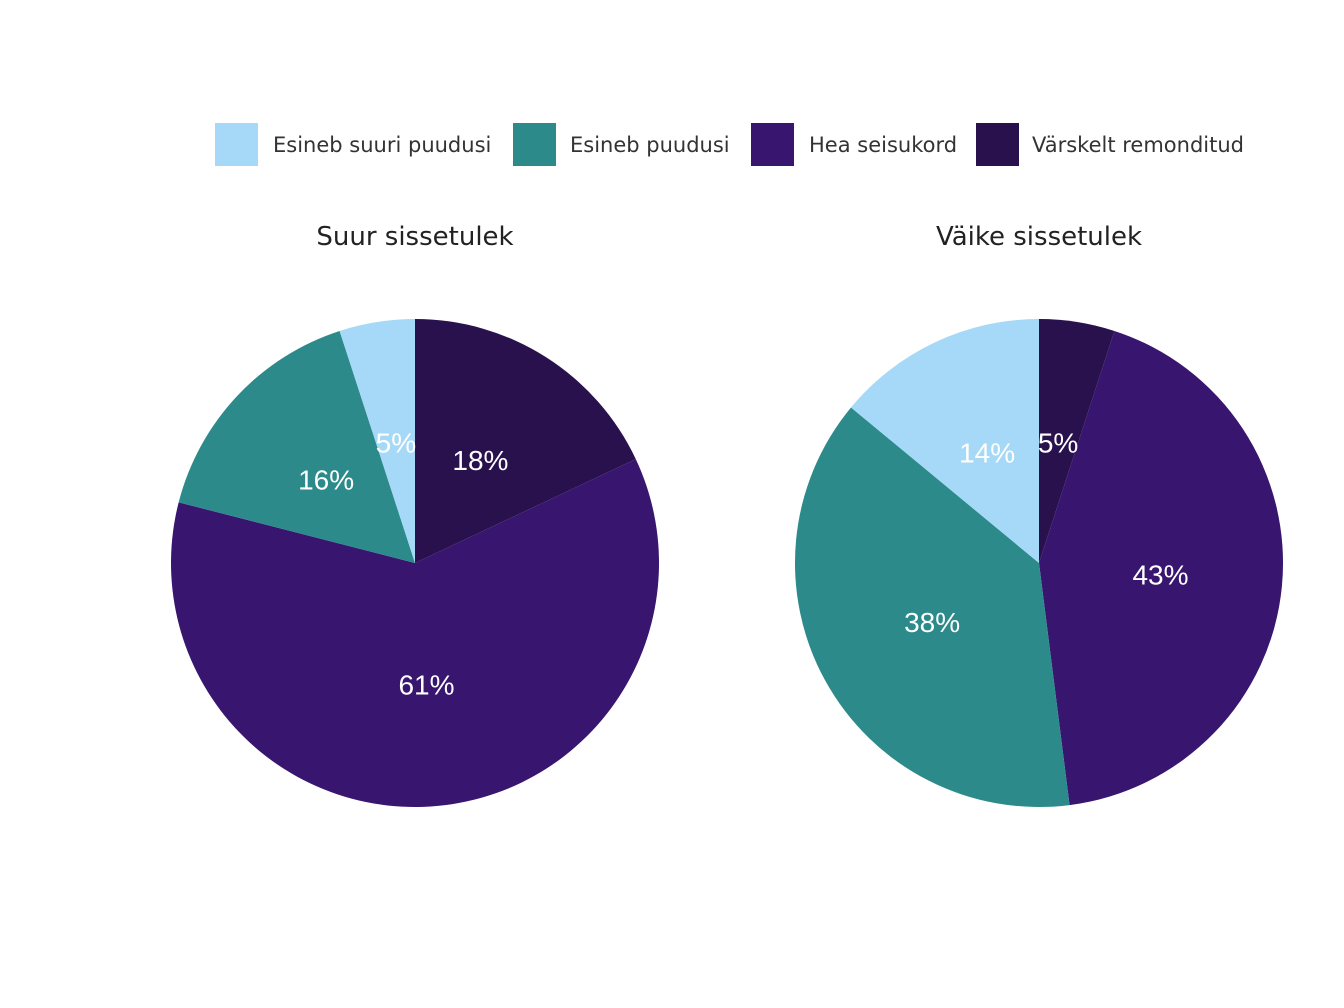  Describe the element at coordinates (326, 480) in the screenshot. I see `slice-label-esineb-puudusi: 16%` at that location.